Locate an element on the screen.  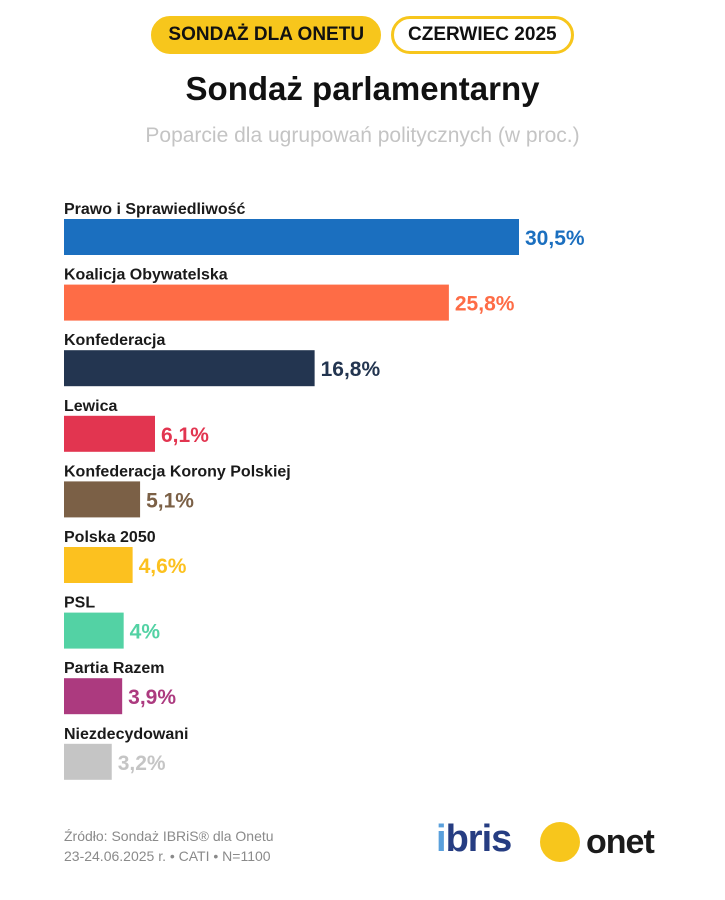
category-label: Koalicja Obywatelska is located at coordinates (146, 275).